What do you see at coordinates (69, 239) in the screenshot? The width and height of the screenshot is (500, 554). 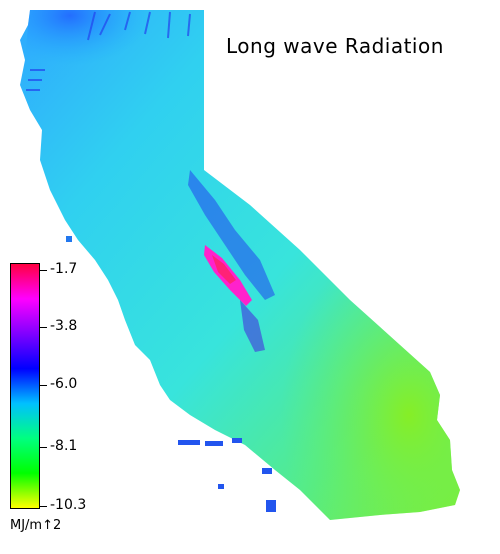 I see `small-island` at bounding box center [69, 239].